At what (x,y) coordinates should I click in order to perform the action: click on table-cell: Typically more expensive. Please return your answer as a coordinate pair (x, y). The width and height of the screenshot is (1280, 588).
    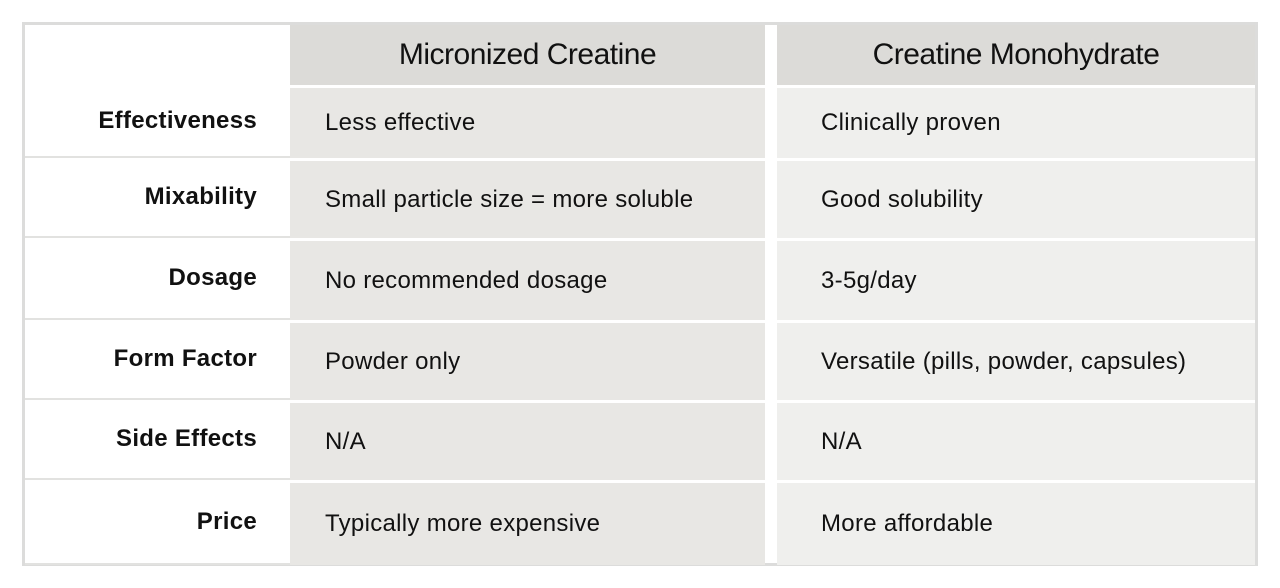
    Looking at the image, I should click on (527, 524).